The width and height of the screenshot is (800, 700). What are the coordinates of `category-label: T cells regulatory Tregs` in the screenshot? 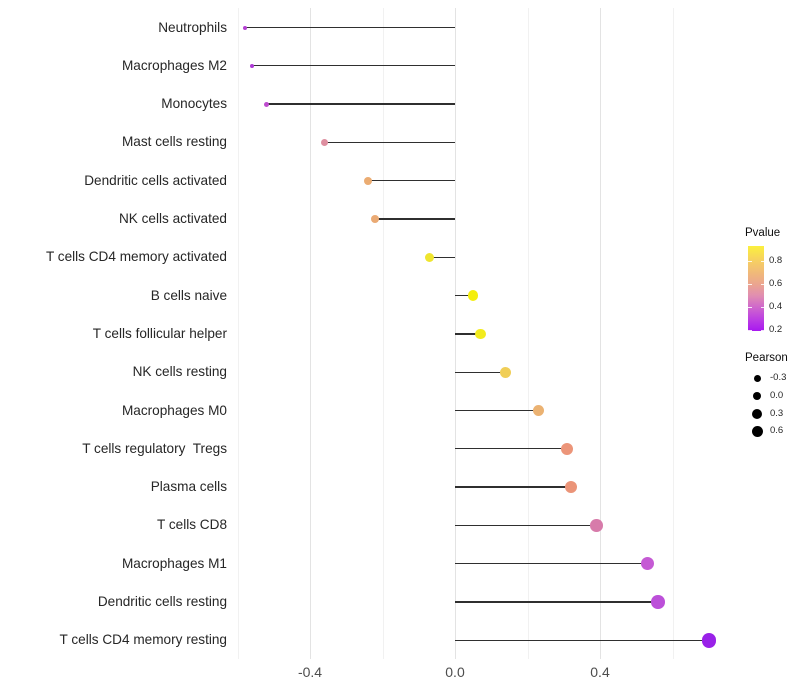 It's located at (154, 448).